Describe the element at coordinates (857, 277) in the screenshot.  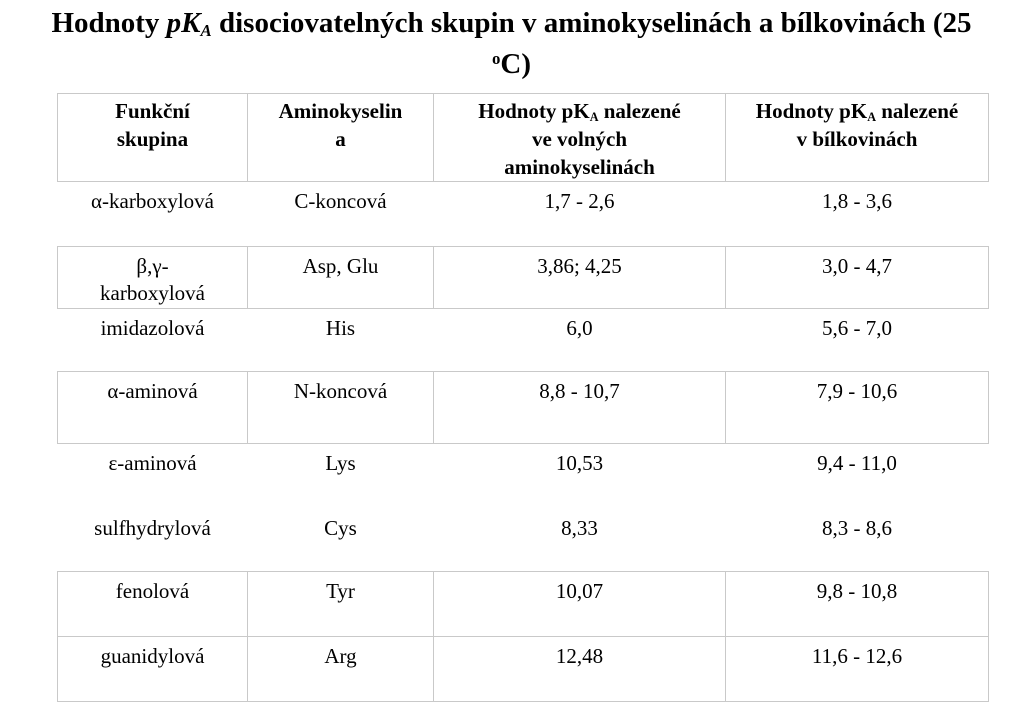
I see `cell-pka-protein: 3,0 - 4,7` at that location.